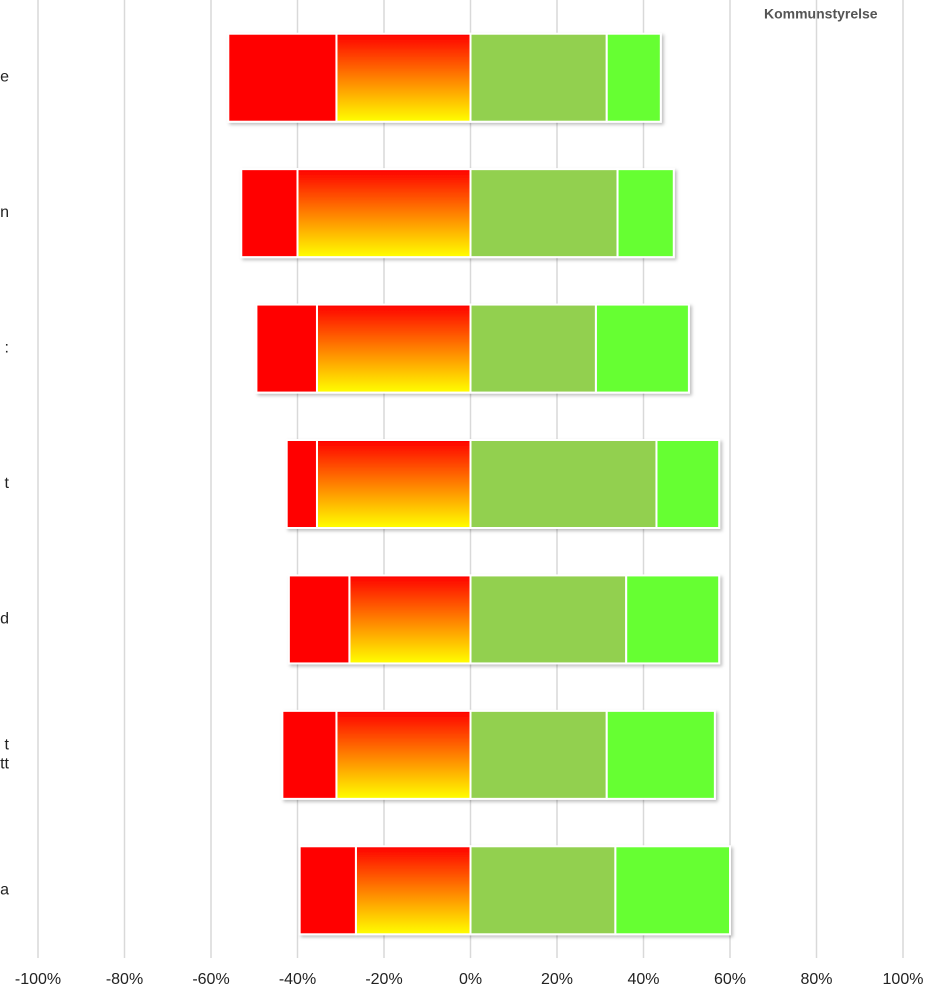  Describe the element at coordinates (816, 979) in the screenshot. I see `x-tick-label: 80%` at that location.